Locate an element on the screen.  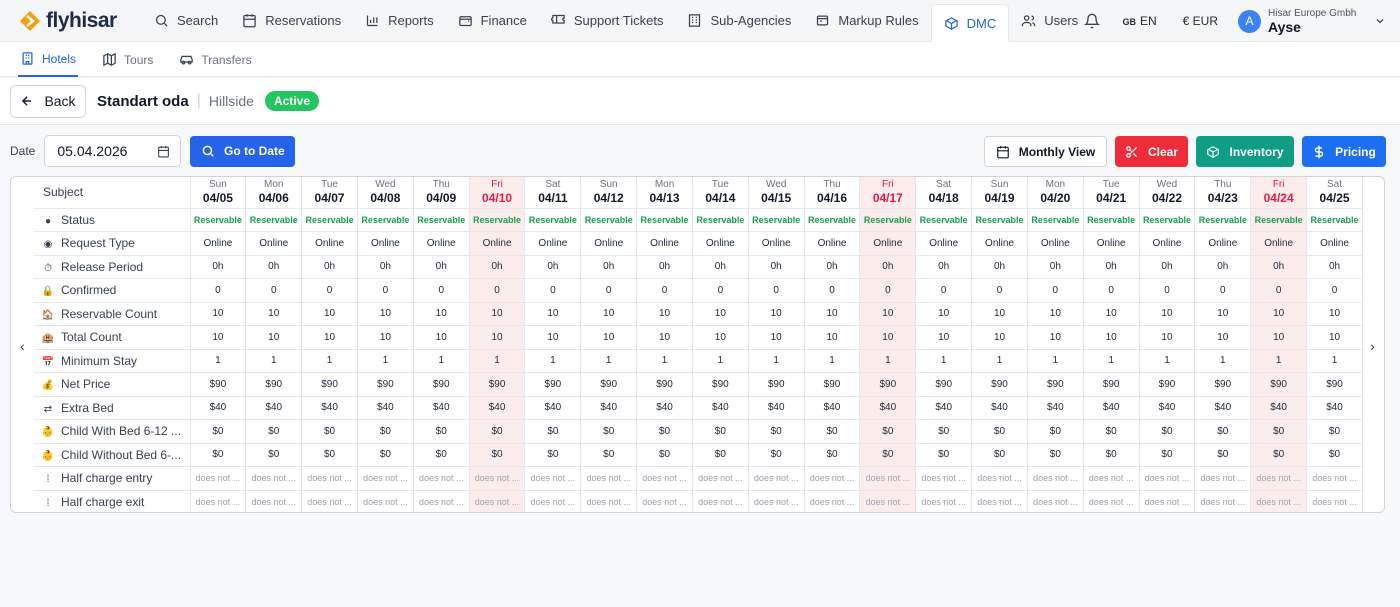
nav-item-reservations: Reservations is located at coordinates (291, 21).